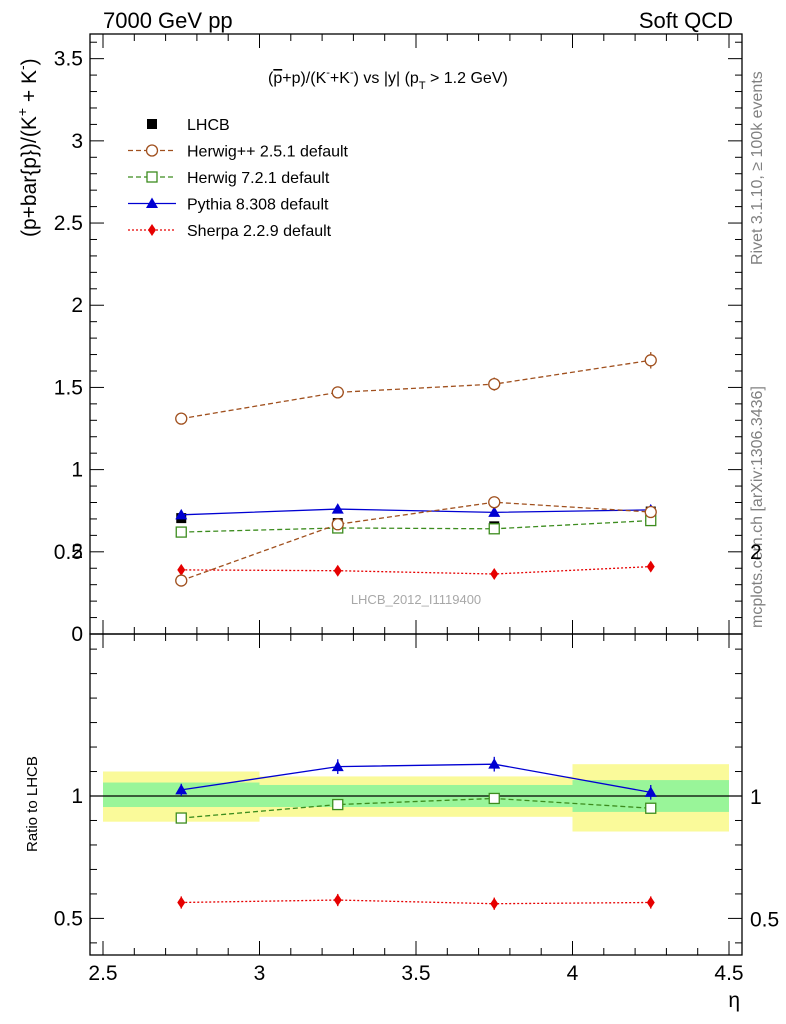  I want to click on main-line-sherpa, so click(416, 570).